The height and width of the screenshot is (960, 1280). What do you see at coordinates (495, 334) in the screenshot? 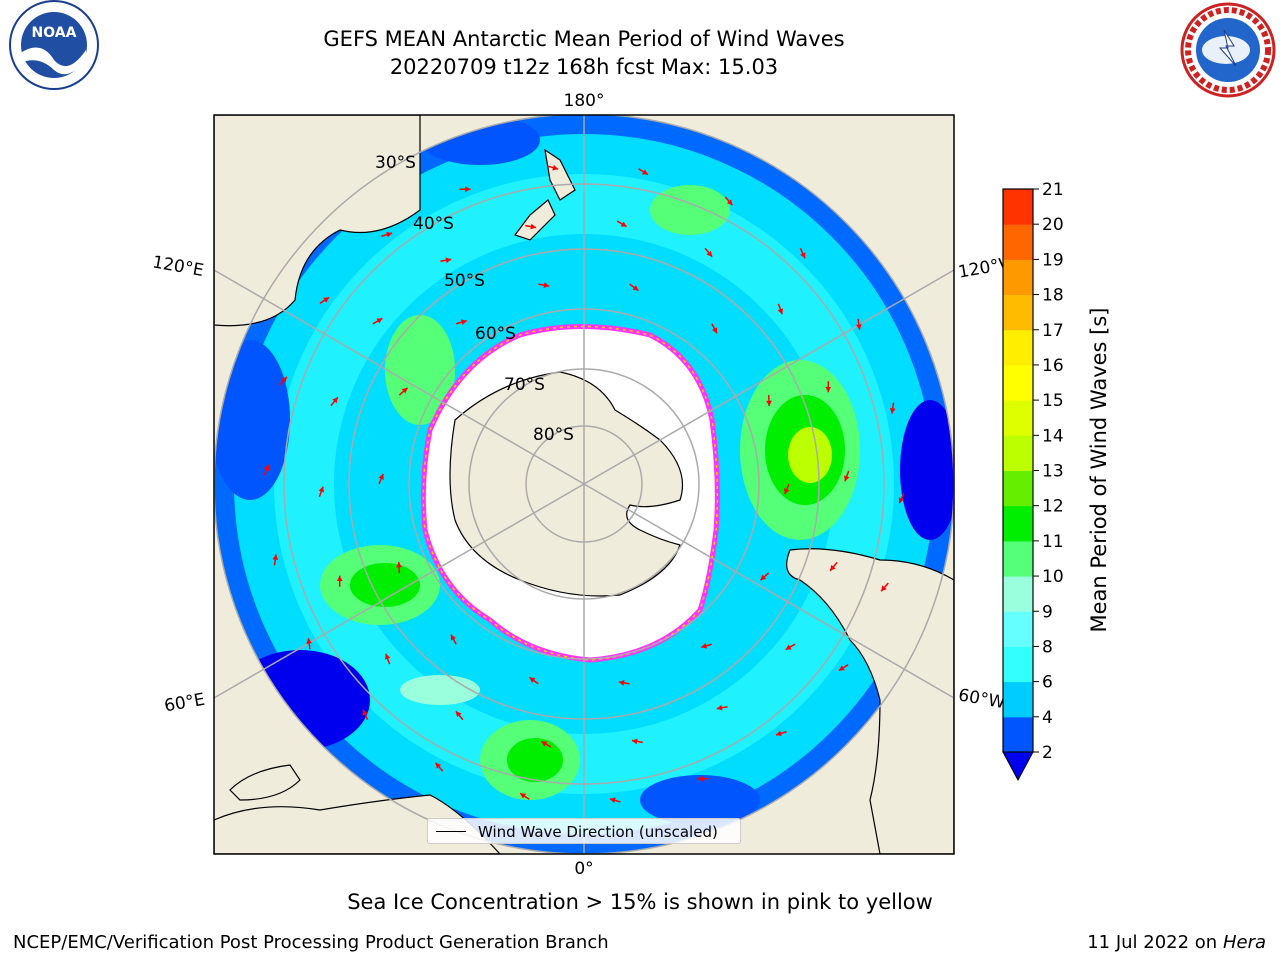
I see `lat-label-60s: 60°S` at bounding box center [495, 334].